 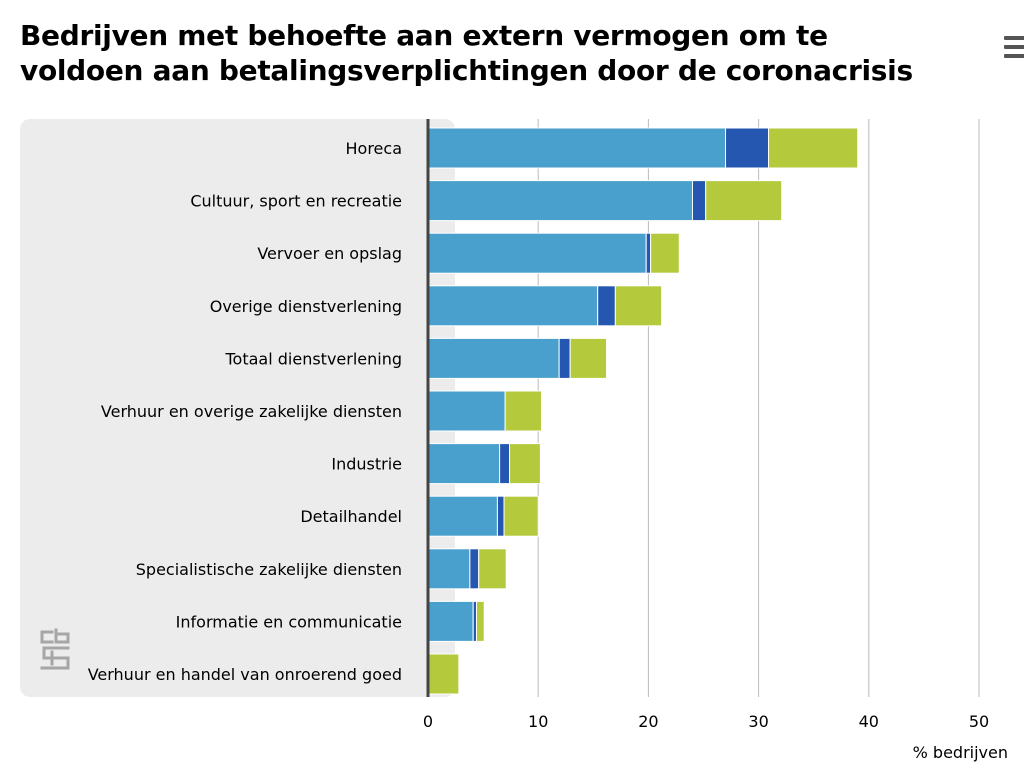 What do you see at coordinates (289, 621) in the screenshot?
I see `category-label: Informatie en communicatie` at bounding box center [289, 621].